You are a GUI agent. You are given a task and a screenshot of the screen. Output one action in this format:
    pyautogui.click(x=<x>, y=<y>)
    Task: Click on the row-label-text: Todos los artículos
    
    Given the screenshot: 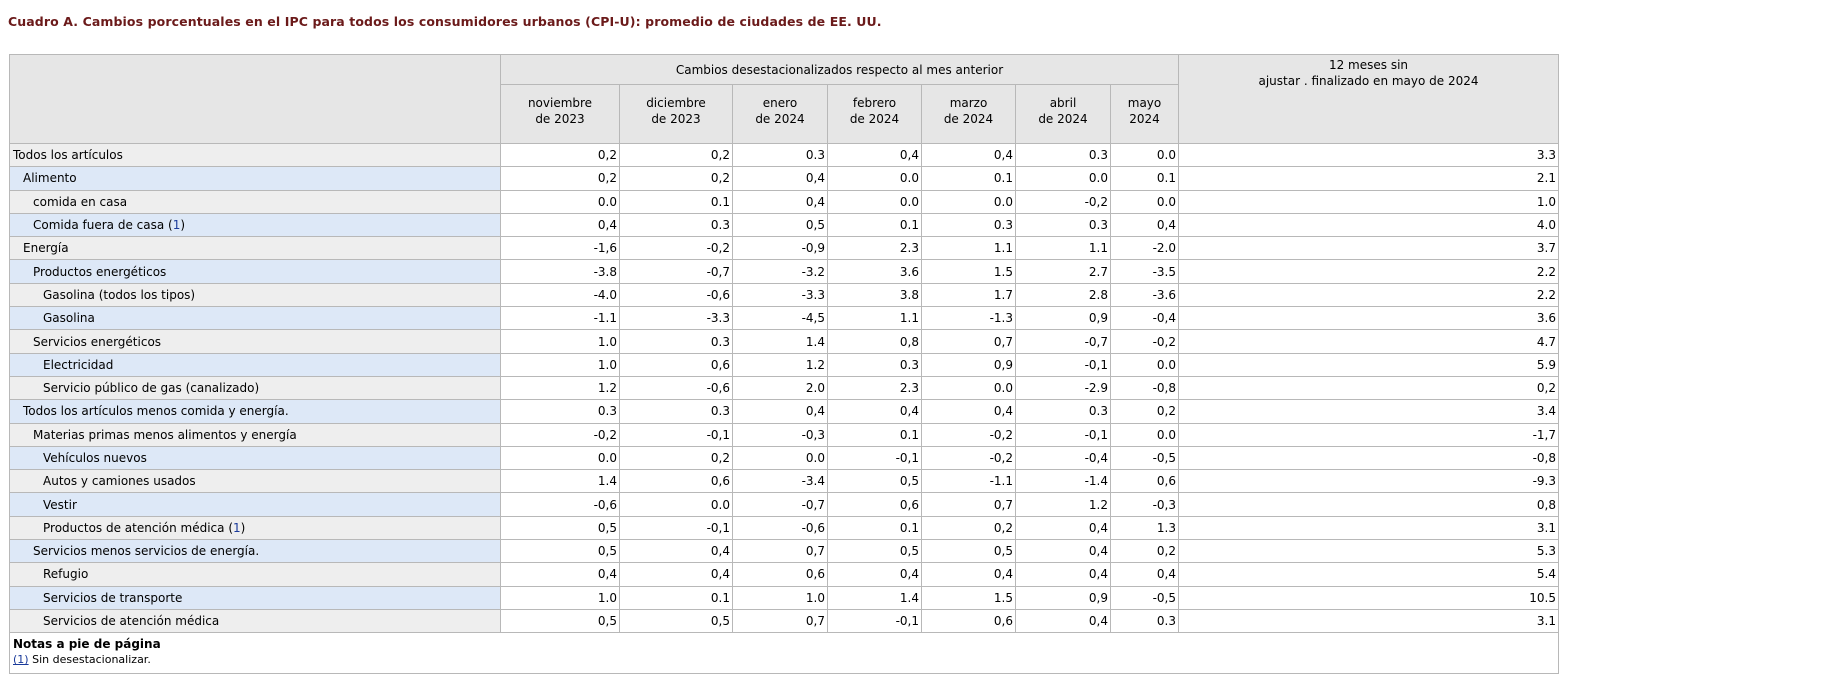 What is the action you would take?
    pyautogui.click(x=68, y=155)
    